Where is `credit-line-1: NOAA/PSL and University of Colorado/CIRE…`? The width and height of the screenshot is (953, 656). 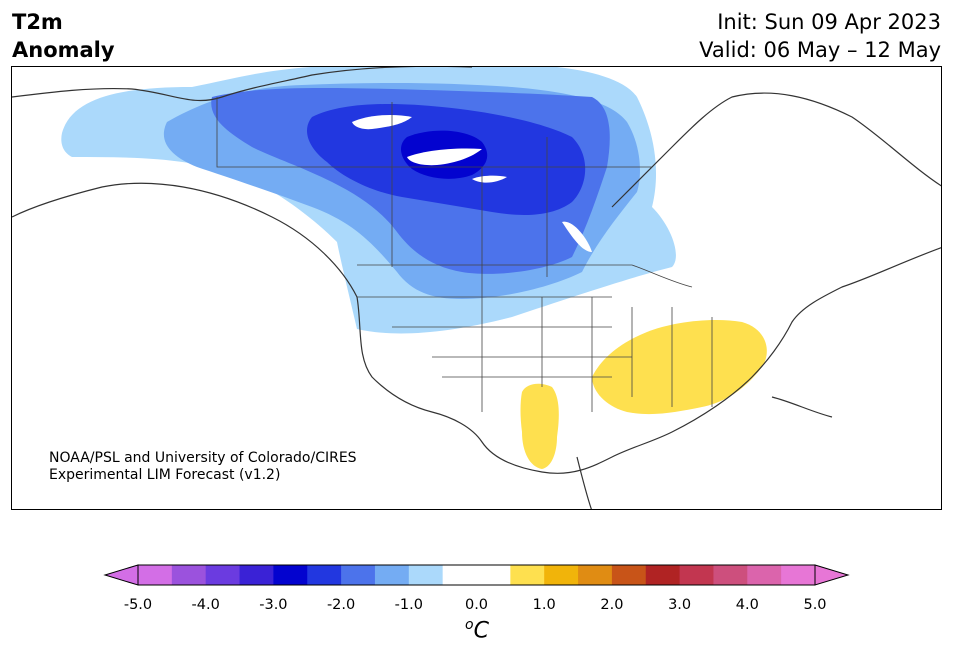 credit-line-1: NOAA/PSL and University of Colorado/CIRE… is located at coordinates (203, 458).